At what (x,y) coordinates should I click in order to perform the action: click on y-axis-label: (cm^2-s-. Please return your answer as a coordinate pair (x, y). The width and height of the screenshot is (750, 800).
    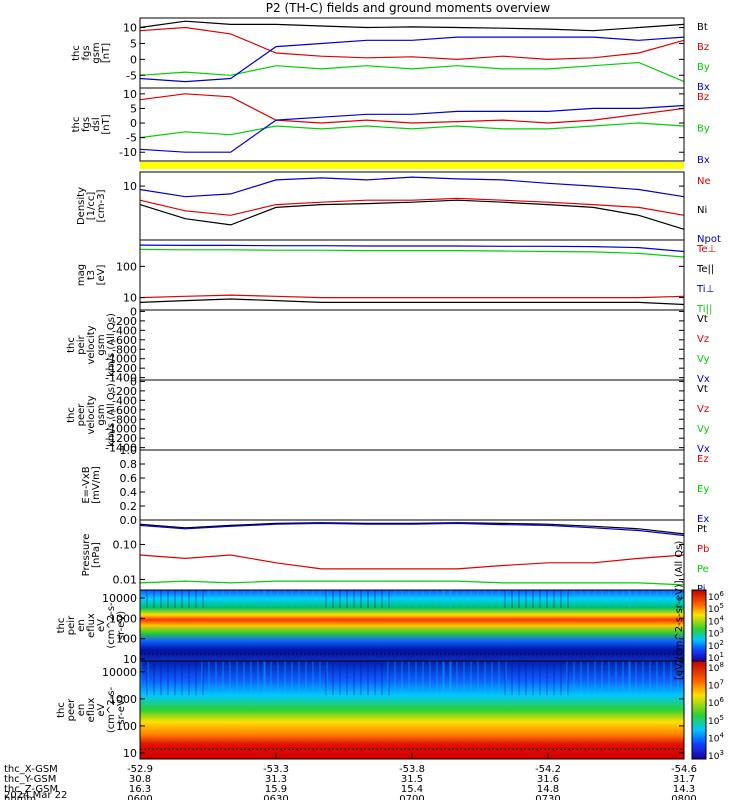
    Looking at the image, I should click on (111, 625).